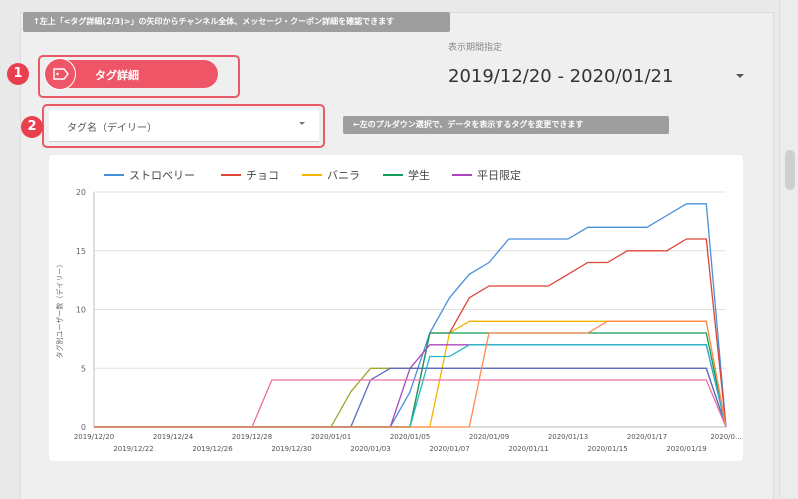 The height and width of the screenshot is (499, 798). What do you see at coordinates (449, 449) in the screenshot?
I see `x-tick-label: 2020/01/07` at bounding box center [449, 449].